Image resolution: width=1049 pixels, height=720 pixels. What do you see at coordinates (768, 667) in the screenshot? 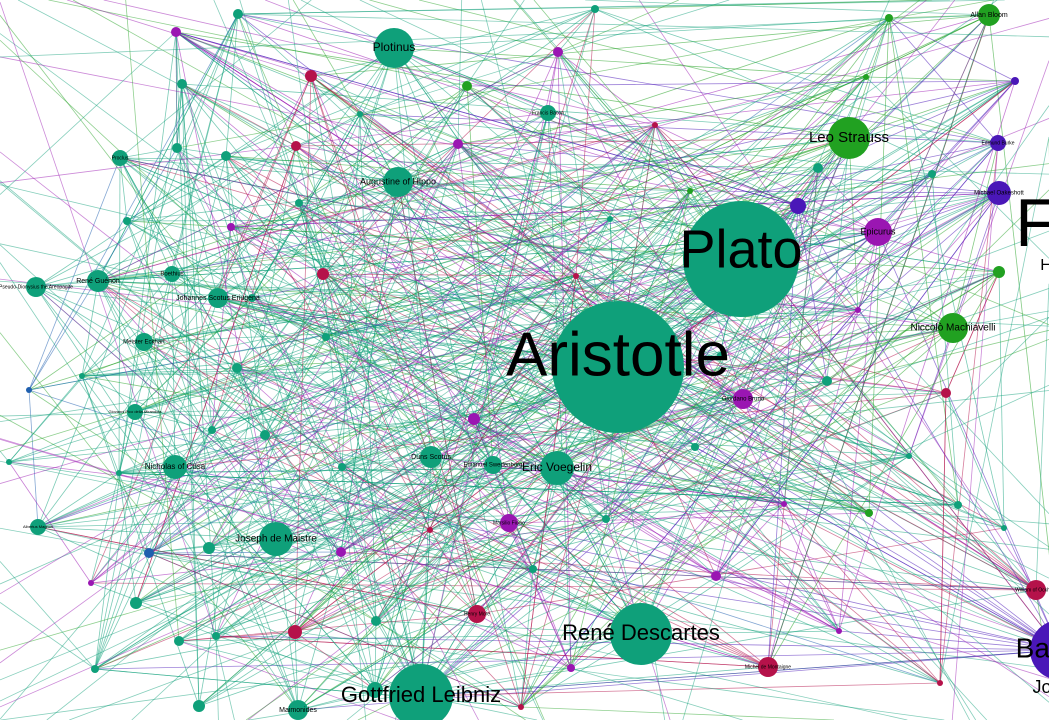
I see `node-michel-de-montaigne` at bounding box center [768, 667].